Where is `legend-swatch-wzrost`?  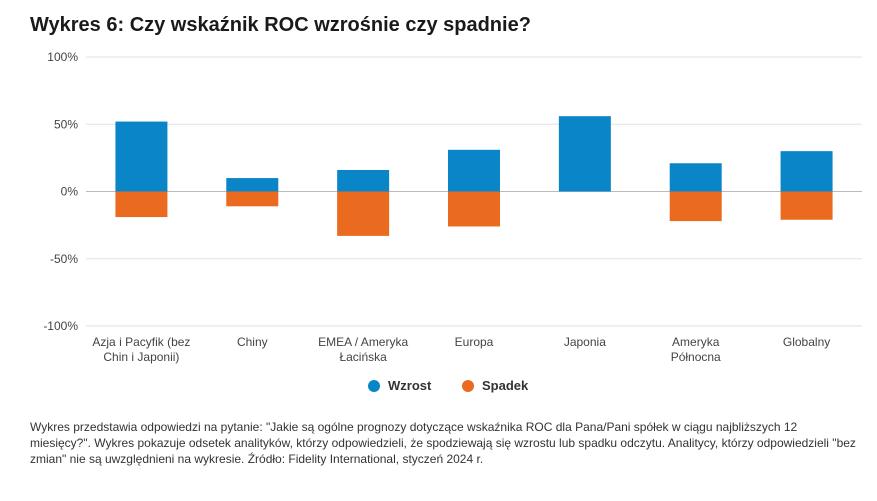 legend-swatch-wzrost is located at coordinates (374, 385).